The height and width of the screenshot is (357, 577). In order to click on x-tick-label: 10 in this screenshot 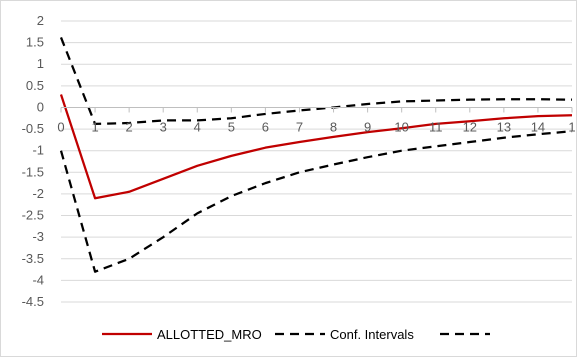, I will do `click(401, 126)`.